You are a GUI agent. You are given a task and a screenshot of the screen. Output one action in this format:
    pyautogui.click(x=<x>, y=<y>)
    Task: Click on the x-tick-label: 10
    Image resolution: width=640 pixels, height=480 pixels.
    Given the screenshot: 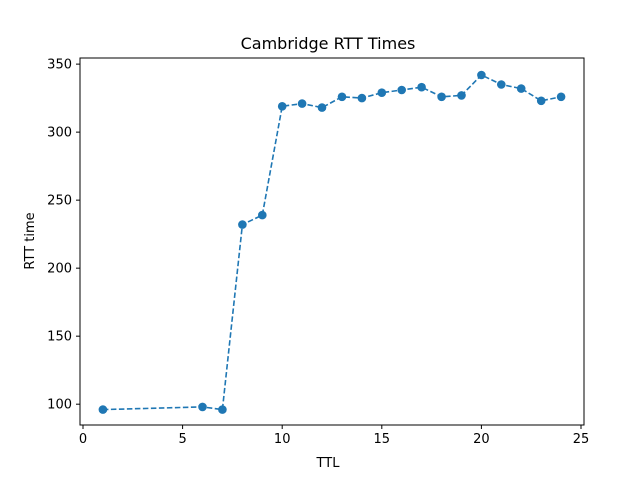 What is the action you would take?
    pyautogui.click(x=282, y=439)
    